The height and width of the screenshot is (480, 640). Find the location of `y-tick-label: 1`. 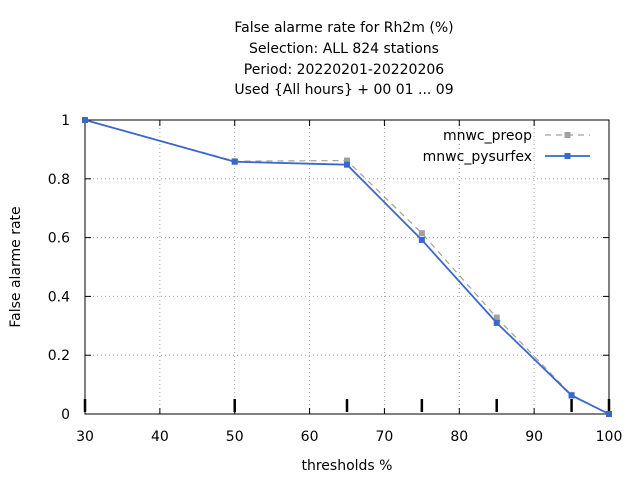

y-tick-label: 1 is located at coordinates (65, 121).